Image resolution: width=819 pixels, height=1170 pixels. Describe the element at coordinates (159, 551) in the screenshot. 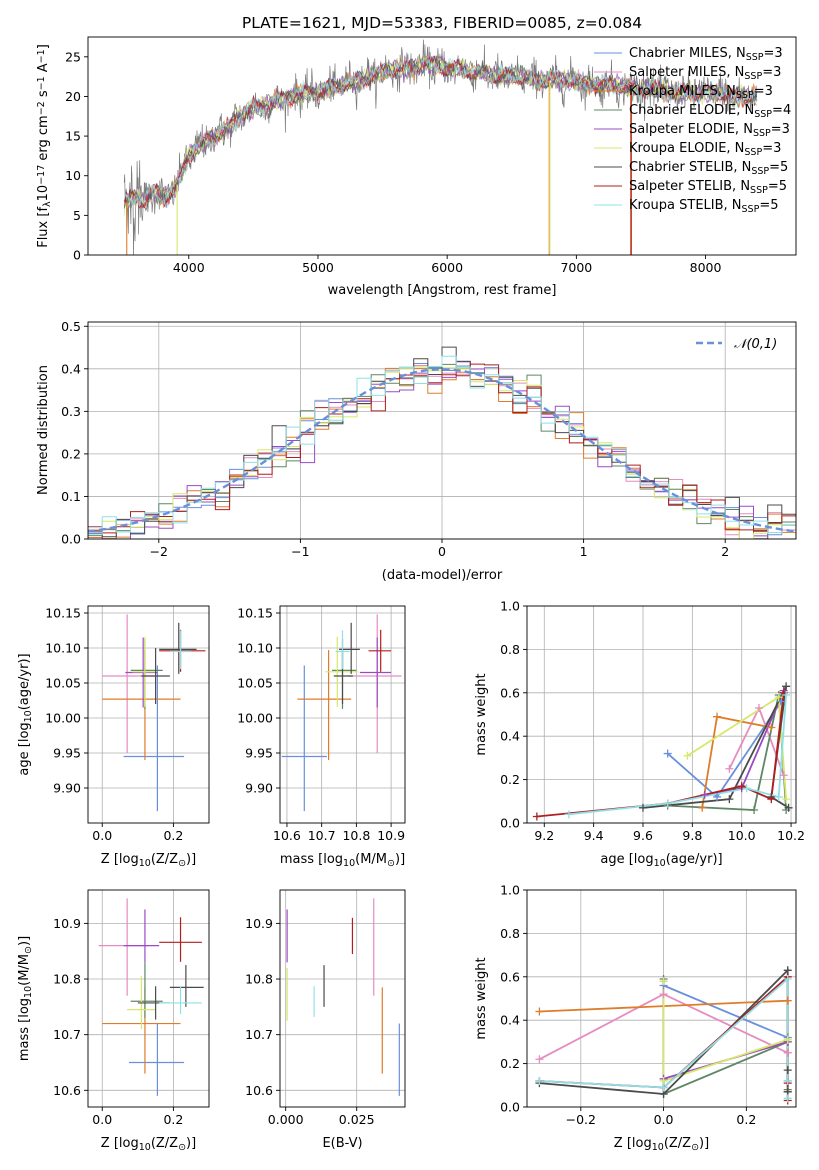

I see `x-tick-label: −2` at that location.